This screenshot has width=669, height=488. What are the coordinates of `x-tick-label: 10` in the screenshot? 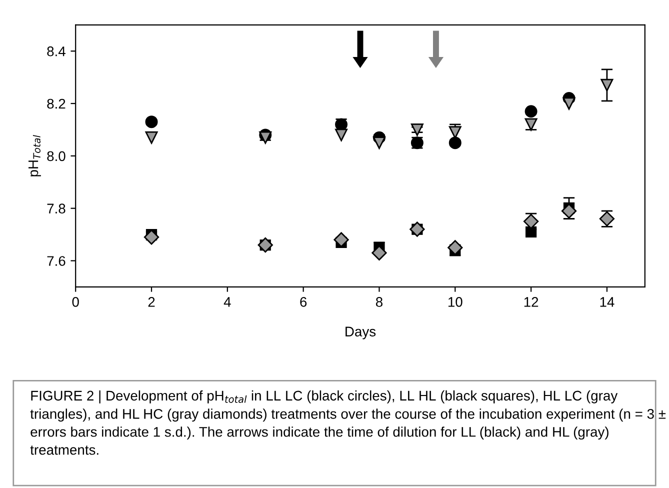 It's located at (455, 302).